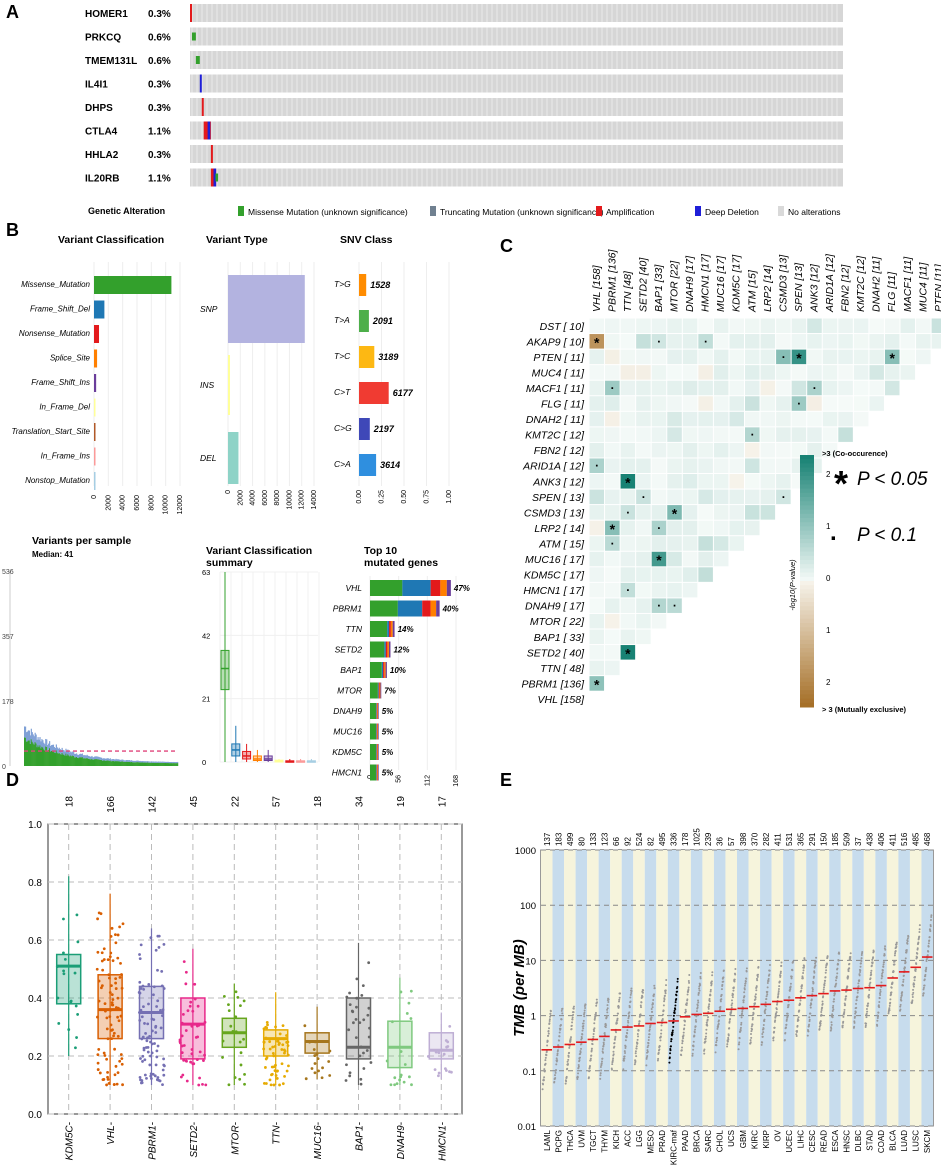 The image size is (941, 1174). What do you see at coordinates (937, 287) in the screenshot?
I see `heatmap-top-gene-label: PTEN [11]` at bounding box center [937, 287].